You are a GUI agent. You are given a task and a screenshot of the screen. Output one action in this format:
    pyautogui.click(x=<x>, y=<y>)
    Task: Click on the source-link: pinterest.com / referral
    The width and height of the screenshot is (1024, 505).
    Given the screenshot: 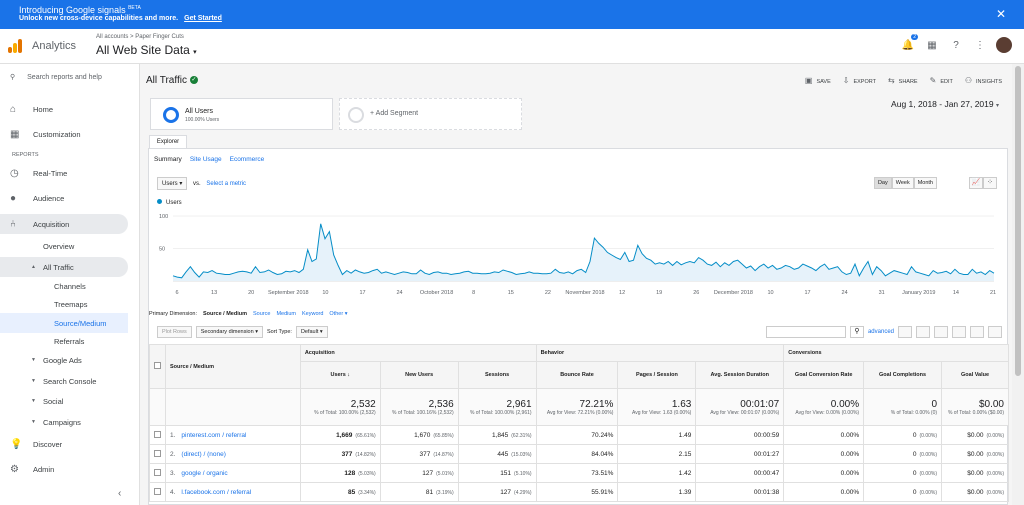 What is the action you would take?
    pyautogui.click(x=214, y=435)
    